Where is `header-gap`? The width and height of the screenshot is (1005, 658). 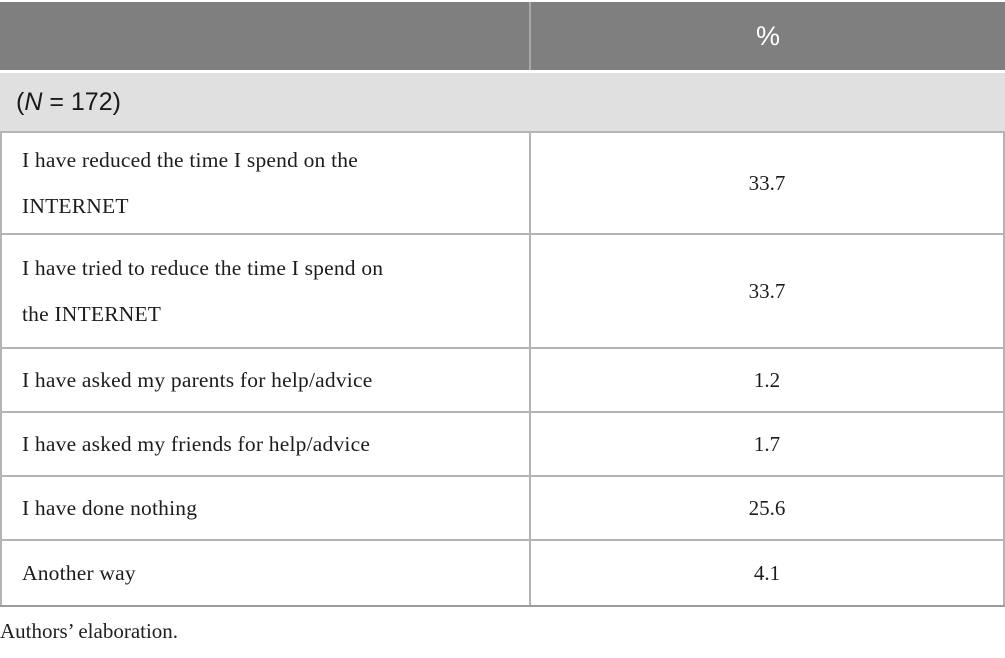
header-gap is located at coordinates (502, 71).